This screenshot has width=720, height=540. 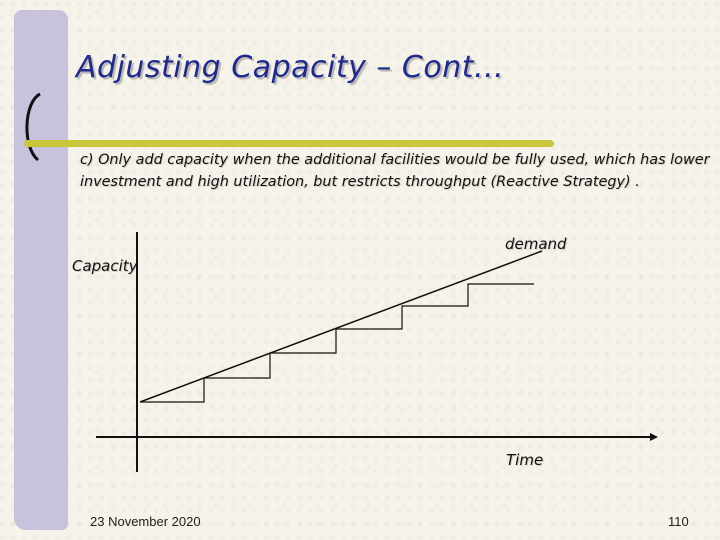 I want to click on bracket-decoration, so click(x=33, y=127).